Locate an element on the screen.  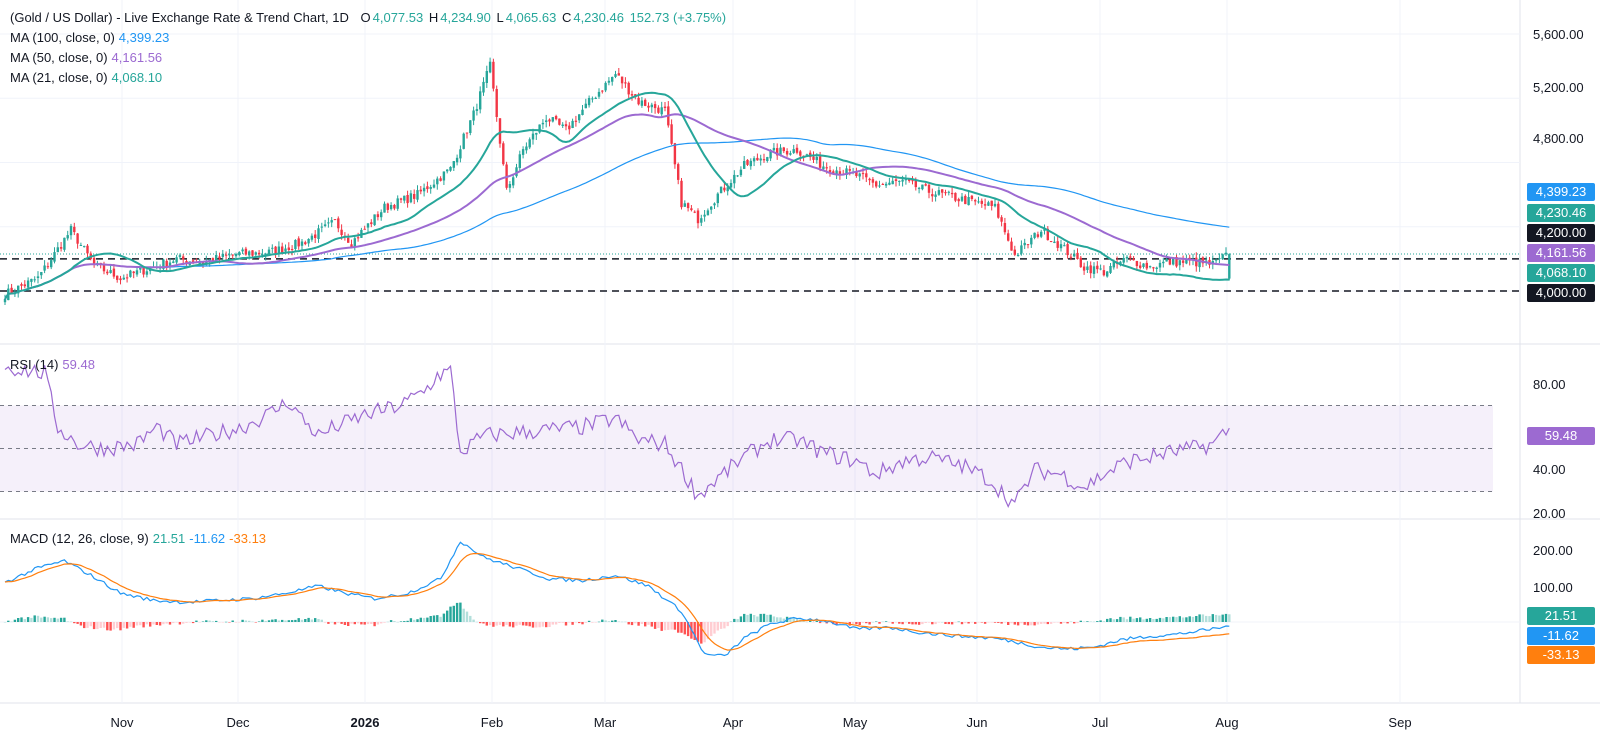
time-label-may: May is located at coordinates (855, 722).